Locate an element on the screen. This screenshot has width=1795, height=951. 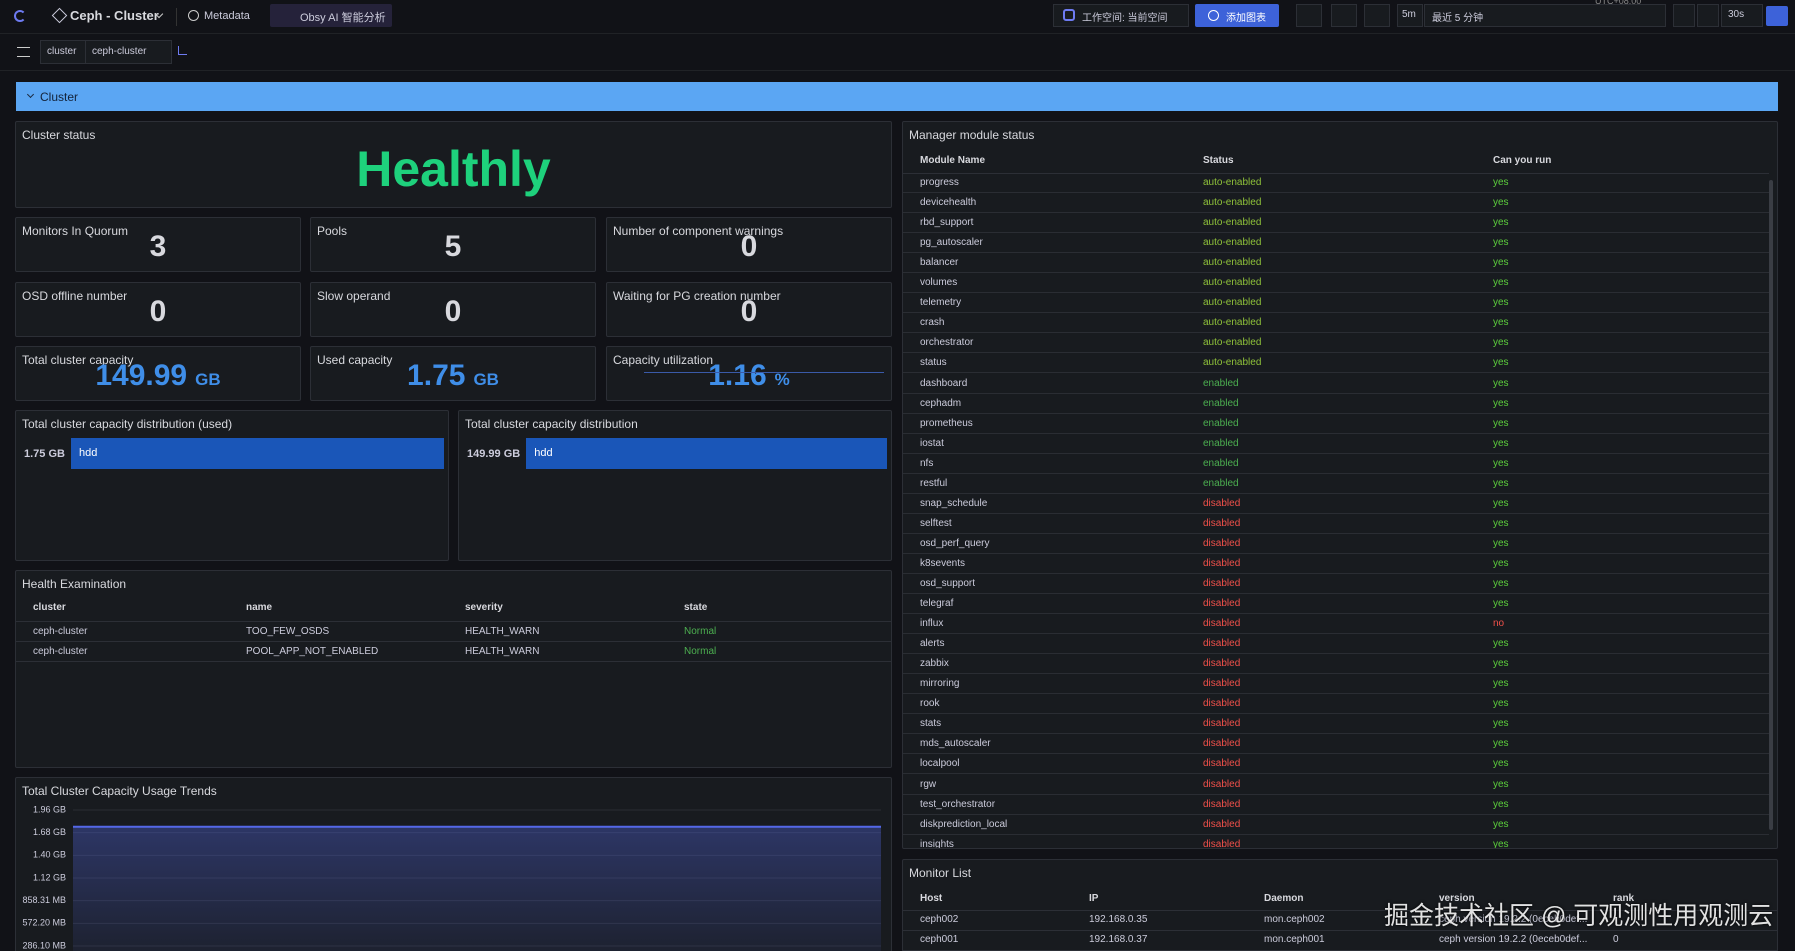
ai-button: Obsy AI 智能分析 is located at coordinates (343, 18).